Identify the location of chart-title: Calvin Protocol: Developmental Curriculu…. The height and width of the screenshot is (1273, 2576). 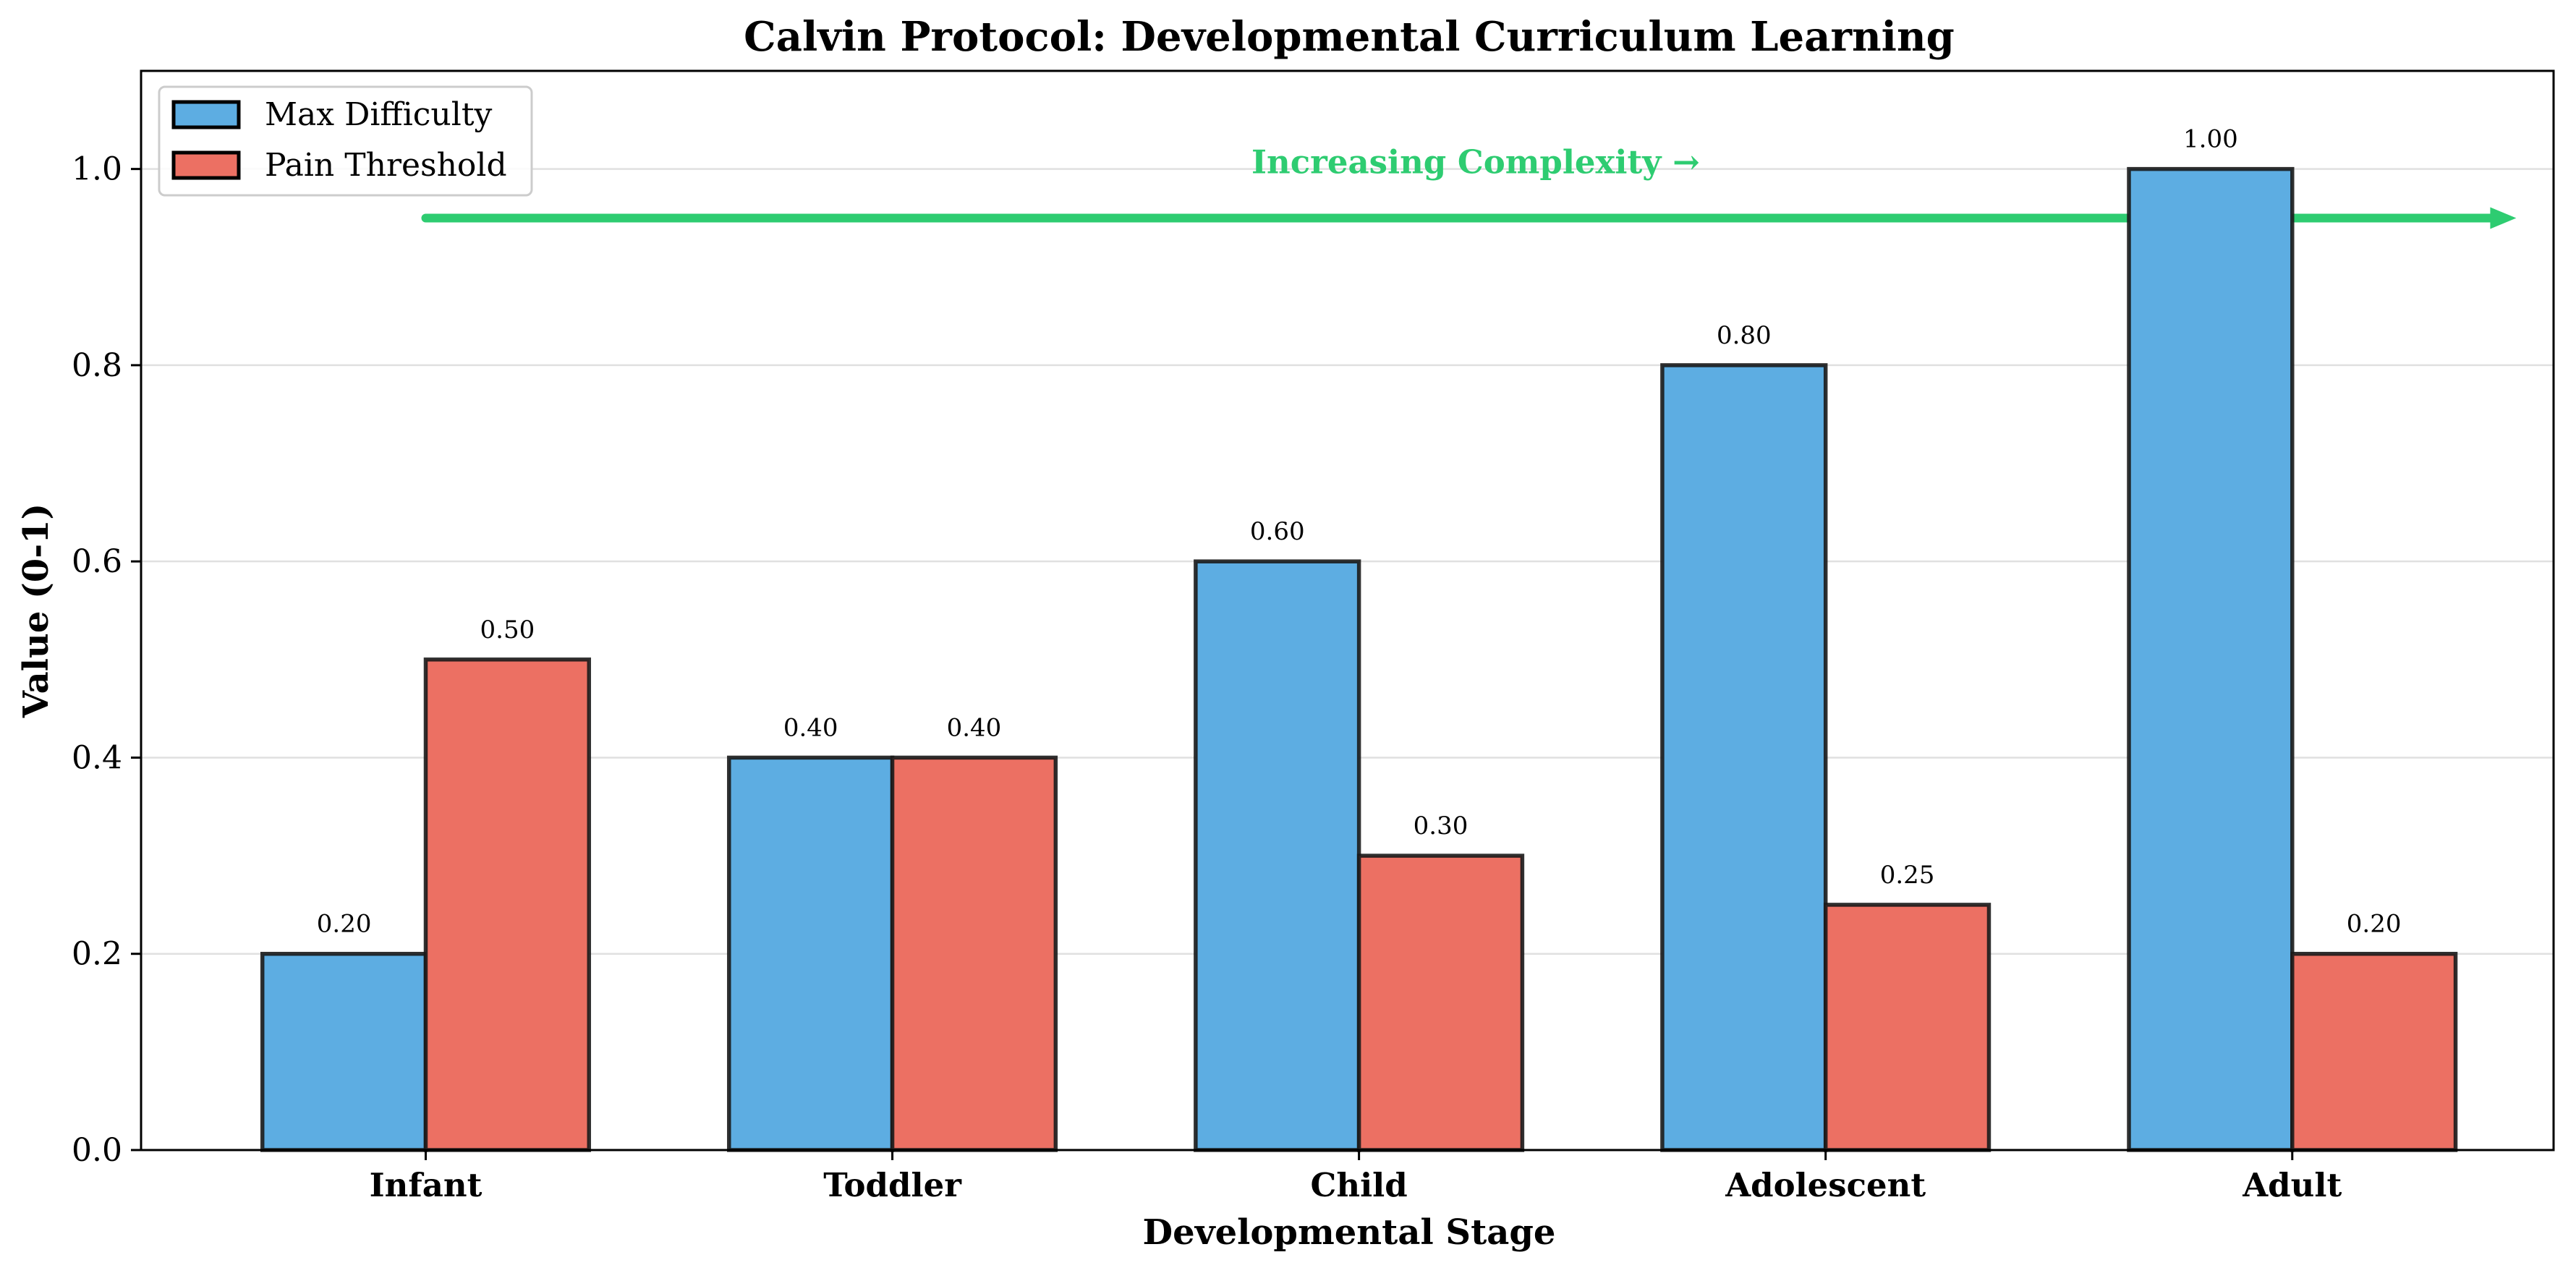
(1349, 37).